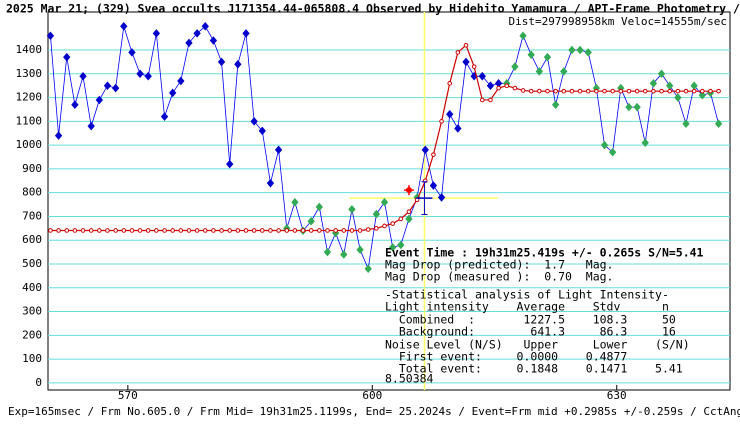 The image size is (740, 425). Describe the element at coordinates (128, 395) in the screenshot. I see `x-tick-label: 570` at that location.